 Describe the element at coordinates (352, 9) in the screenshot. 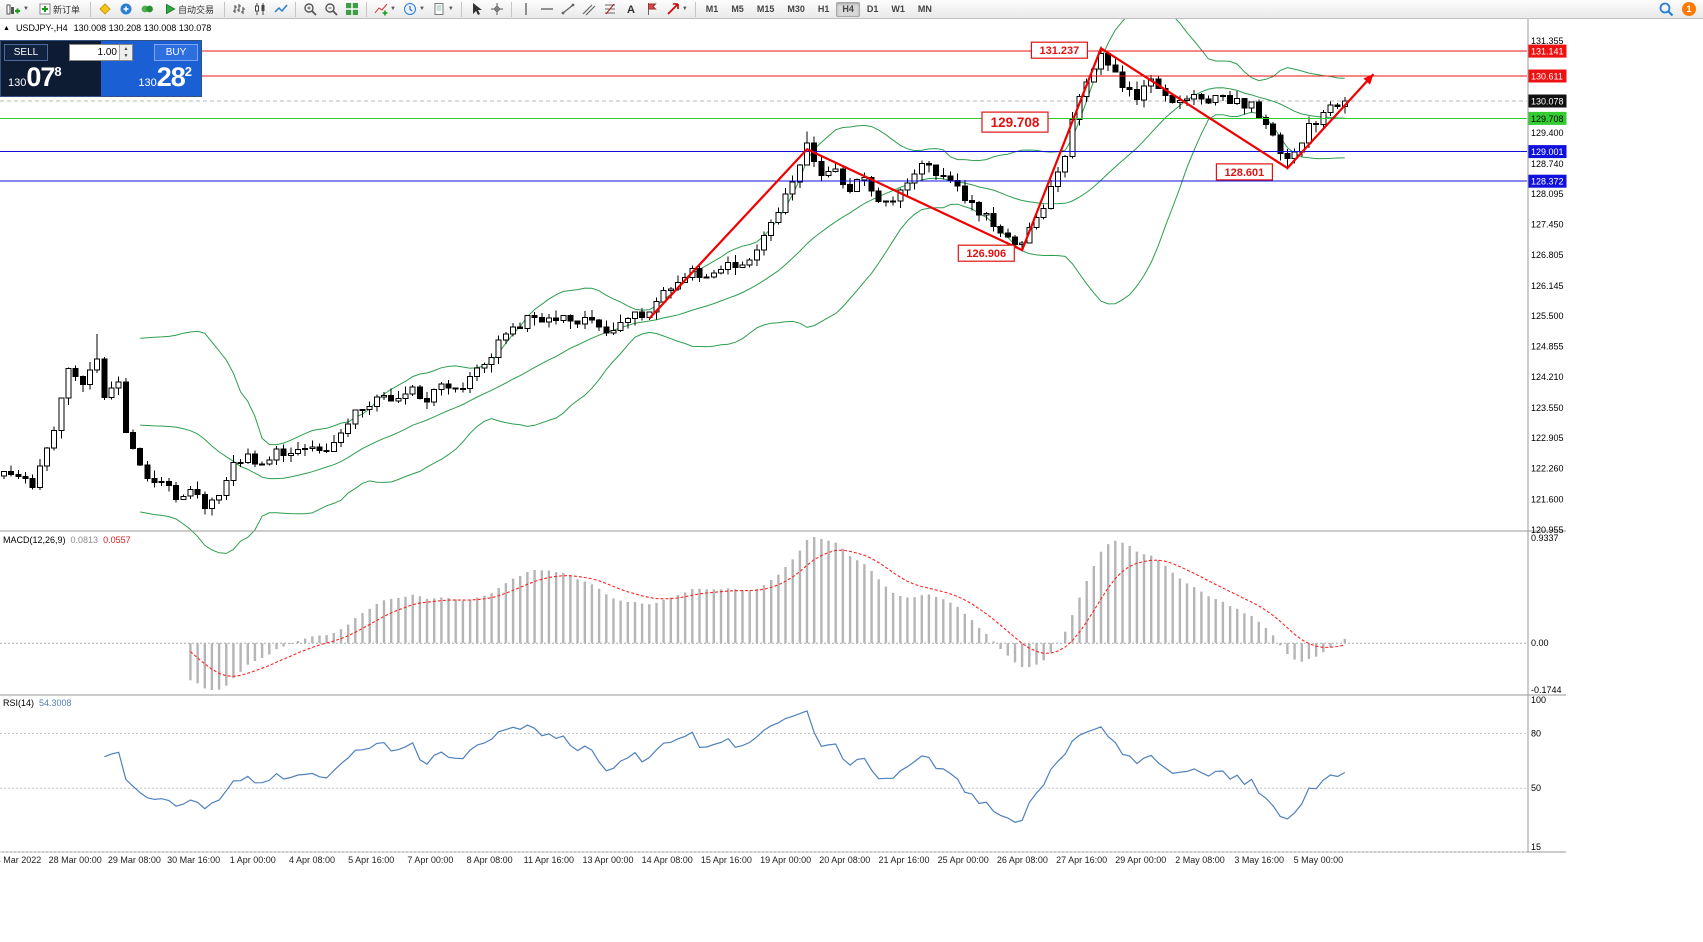

I see `tile-windows-button` at that location.